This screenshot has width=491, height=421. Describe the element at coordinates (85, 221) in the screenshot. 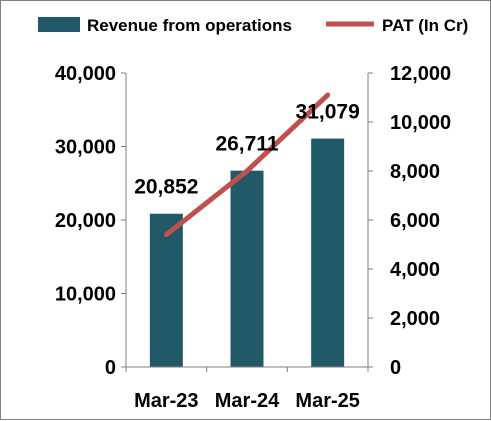

I see `y-left-tick-label: 20,000` at that location.